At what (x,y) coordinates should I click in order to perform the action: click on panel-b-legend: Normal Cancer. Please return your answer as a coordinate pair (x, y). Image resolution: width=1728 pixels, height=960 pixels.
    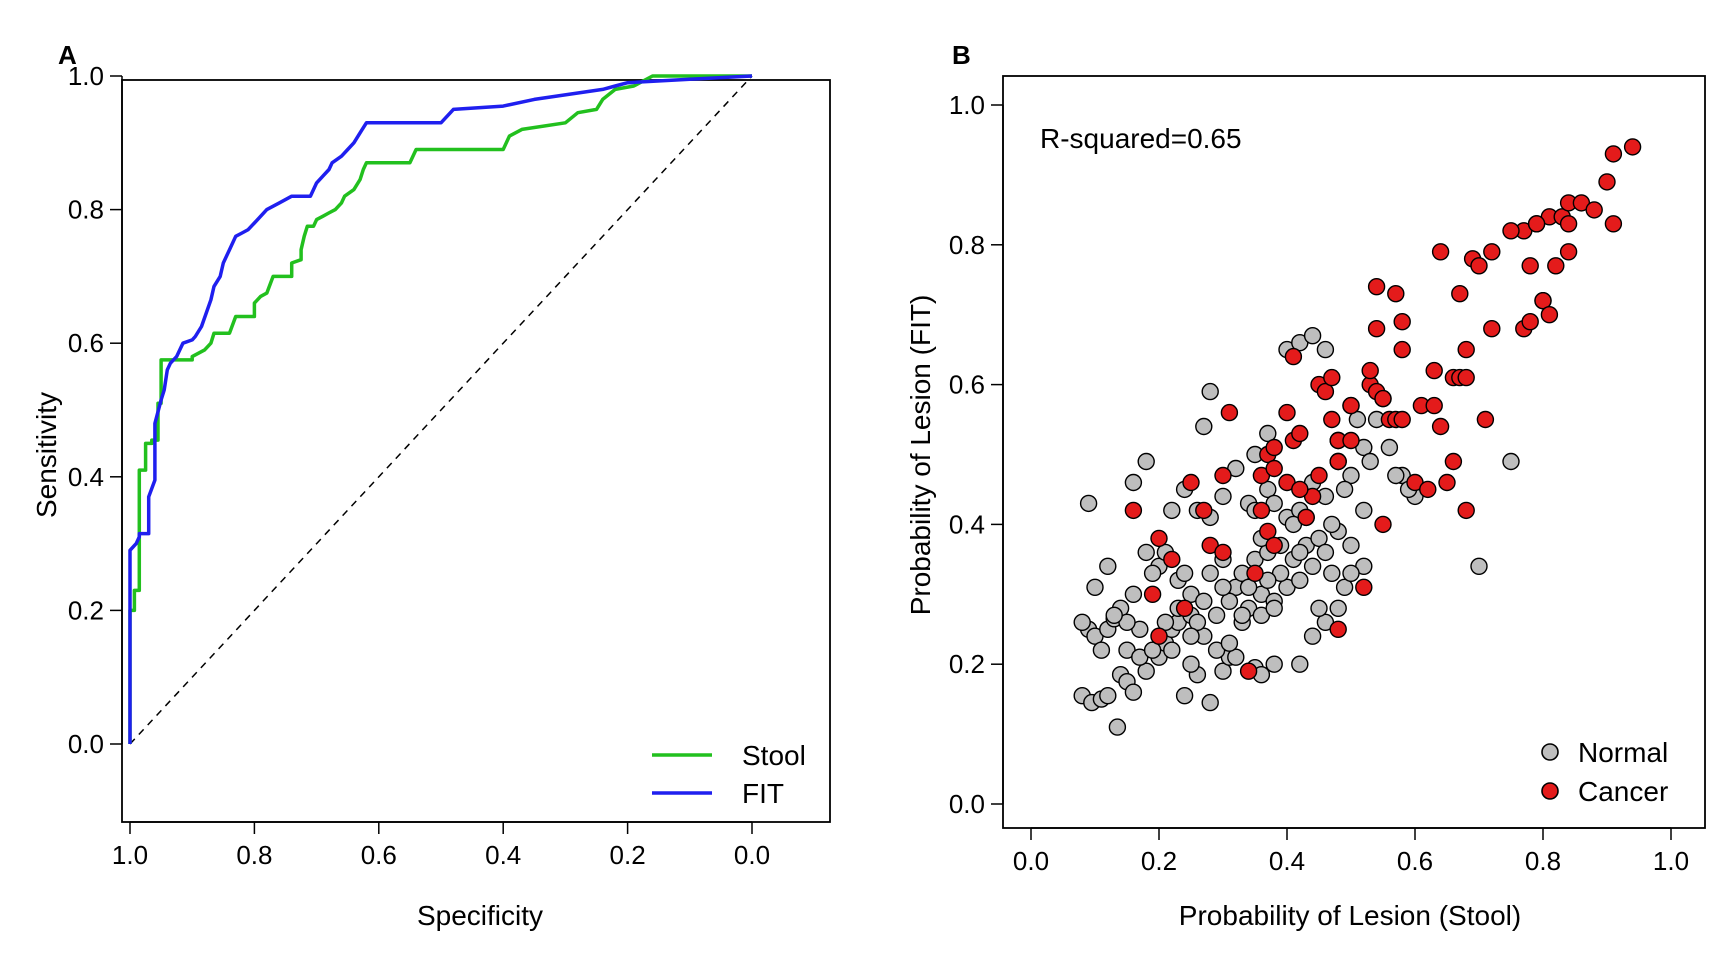
    Looking at the image, I should click on (1604, 772).